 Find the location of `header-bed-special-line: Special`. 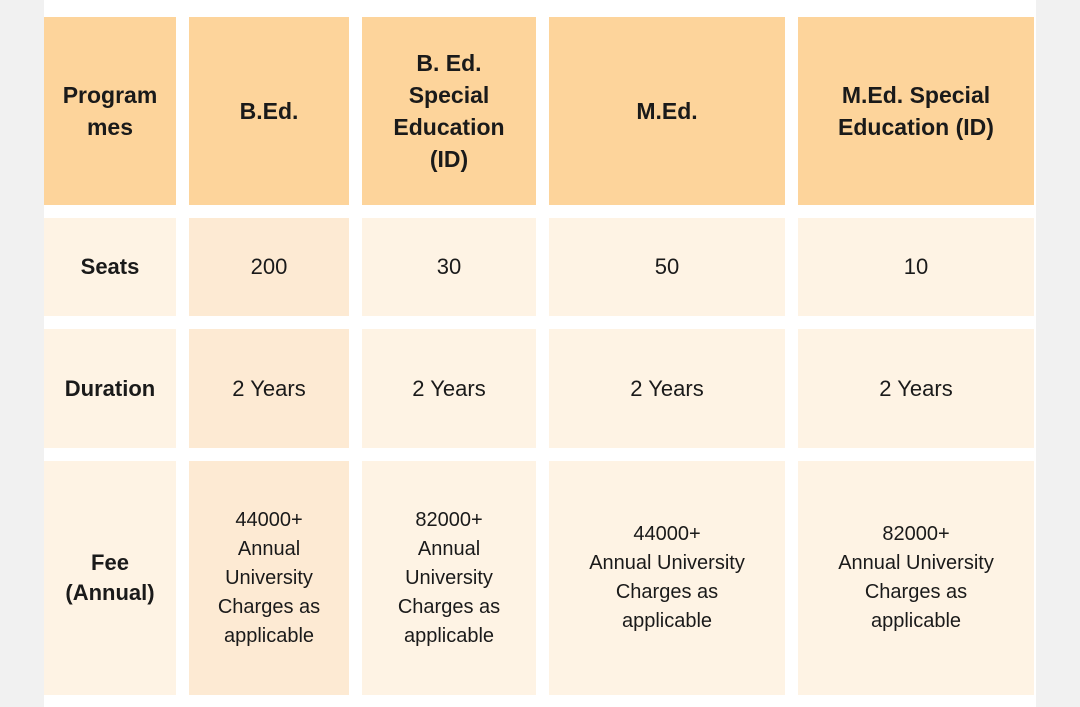

header-bed-special-line: Special is located at coordinates (449, 95).